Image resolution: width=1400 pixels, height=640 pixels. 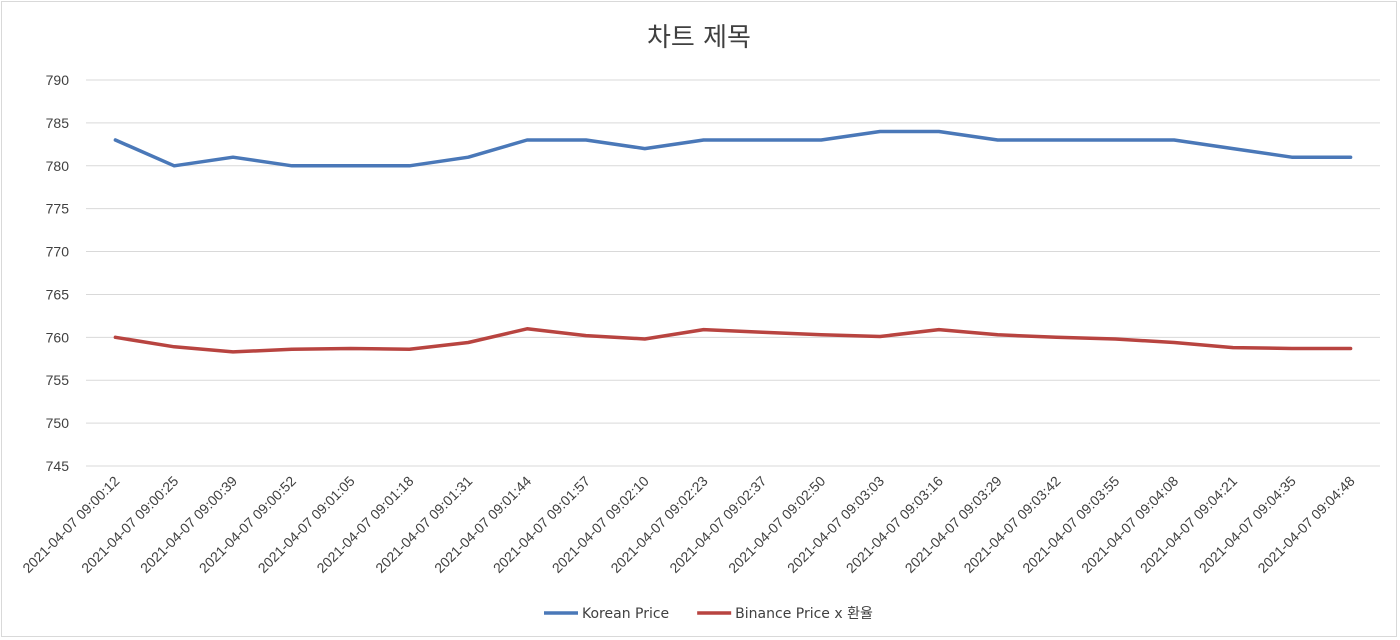 I want to click on x-tick-label: 2021-04-07 09:00:52, so click(x=247, y=524).